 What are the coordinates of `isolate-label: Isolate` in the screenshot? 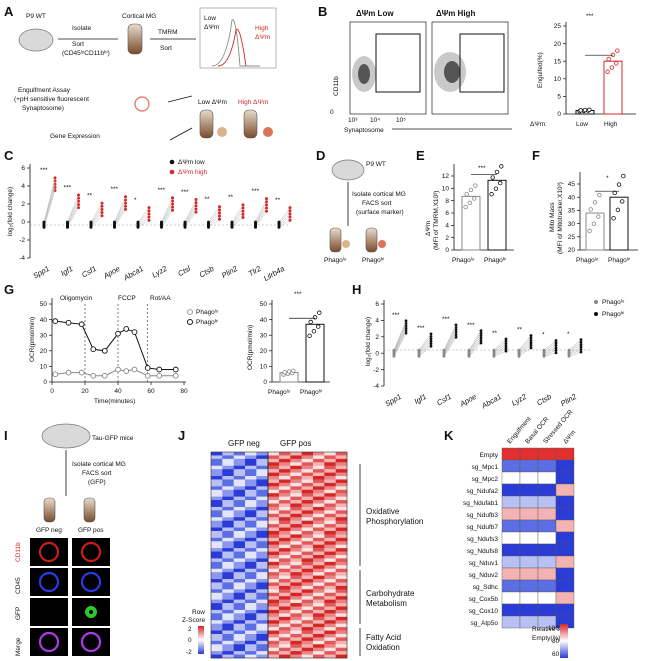 It's located at (82, 28).